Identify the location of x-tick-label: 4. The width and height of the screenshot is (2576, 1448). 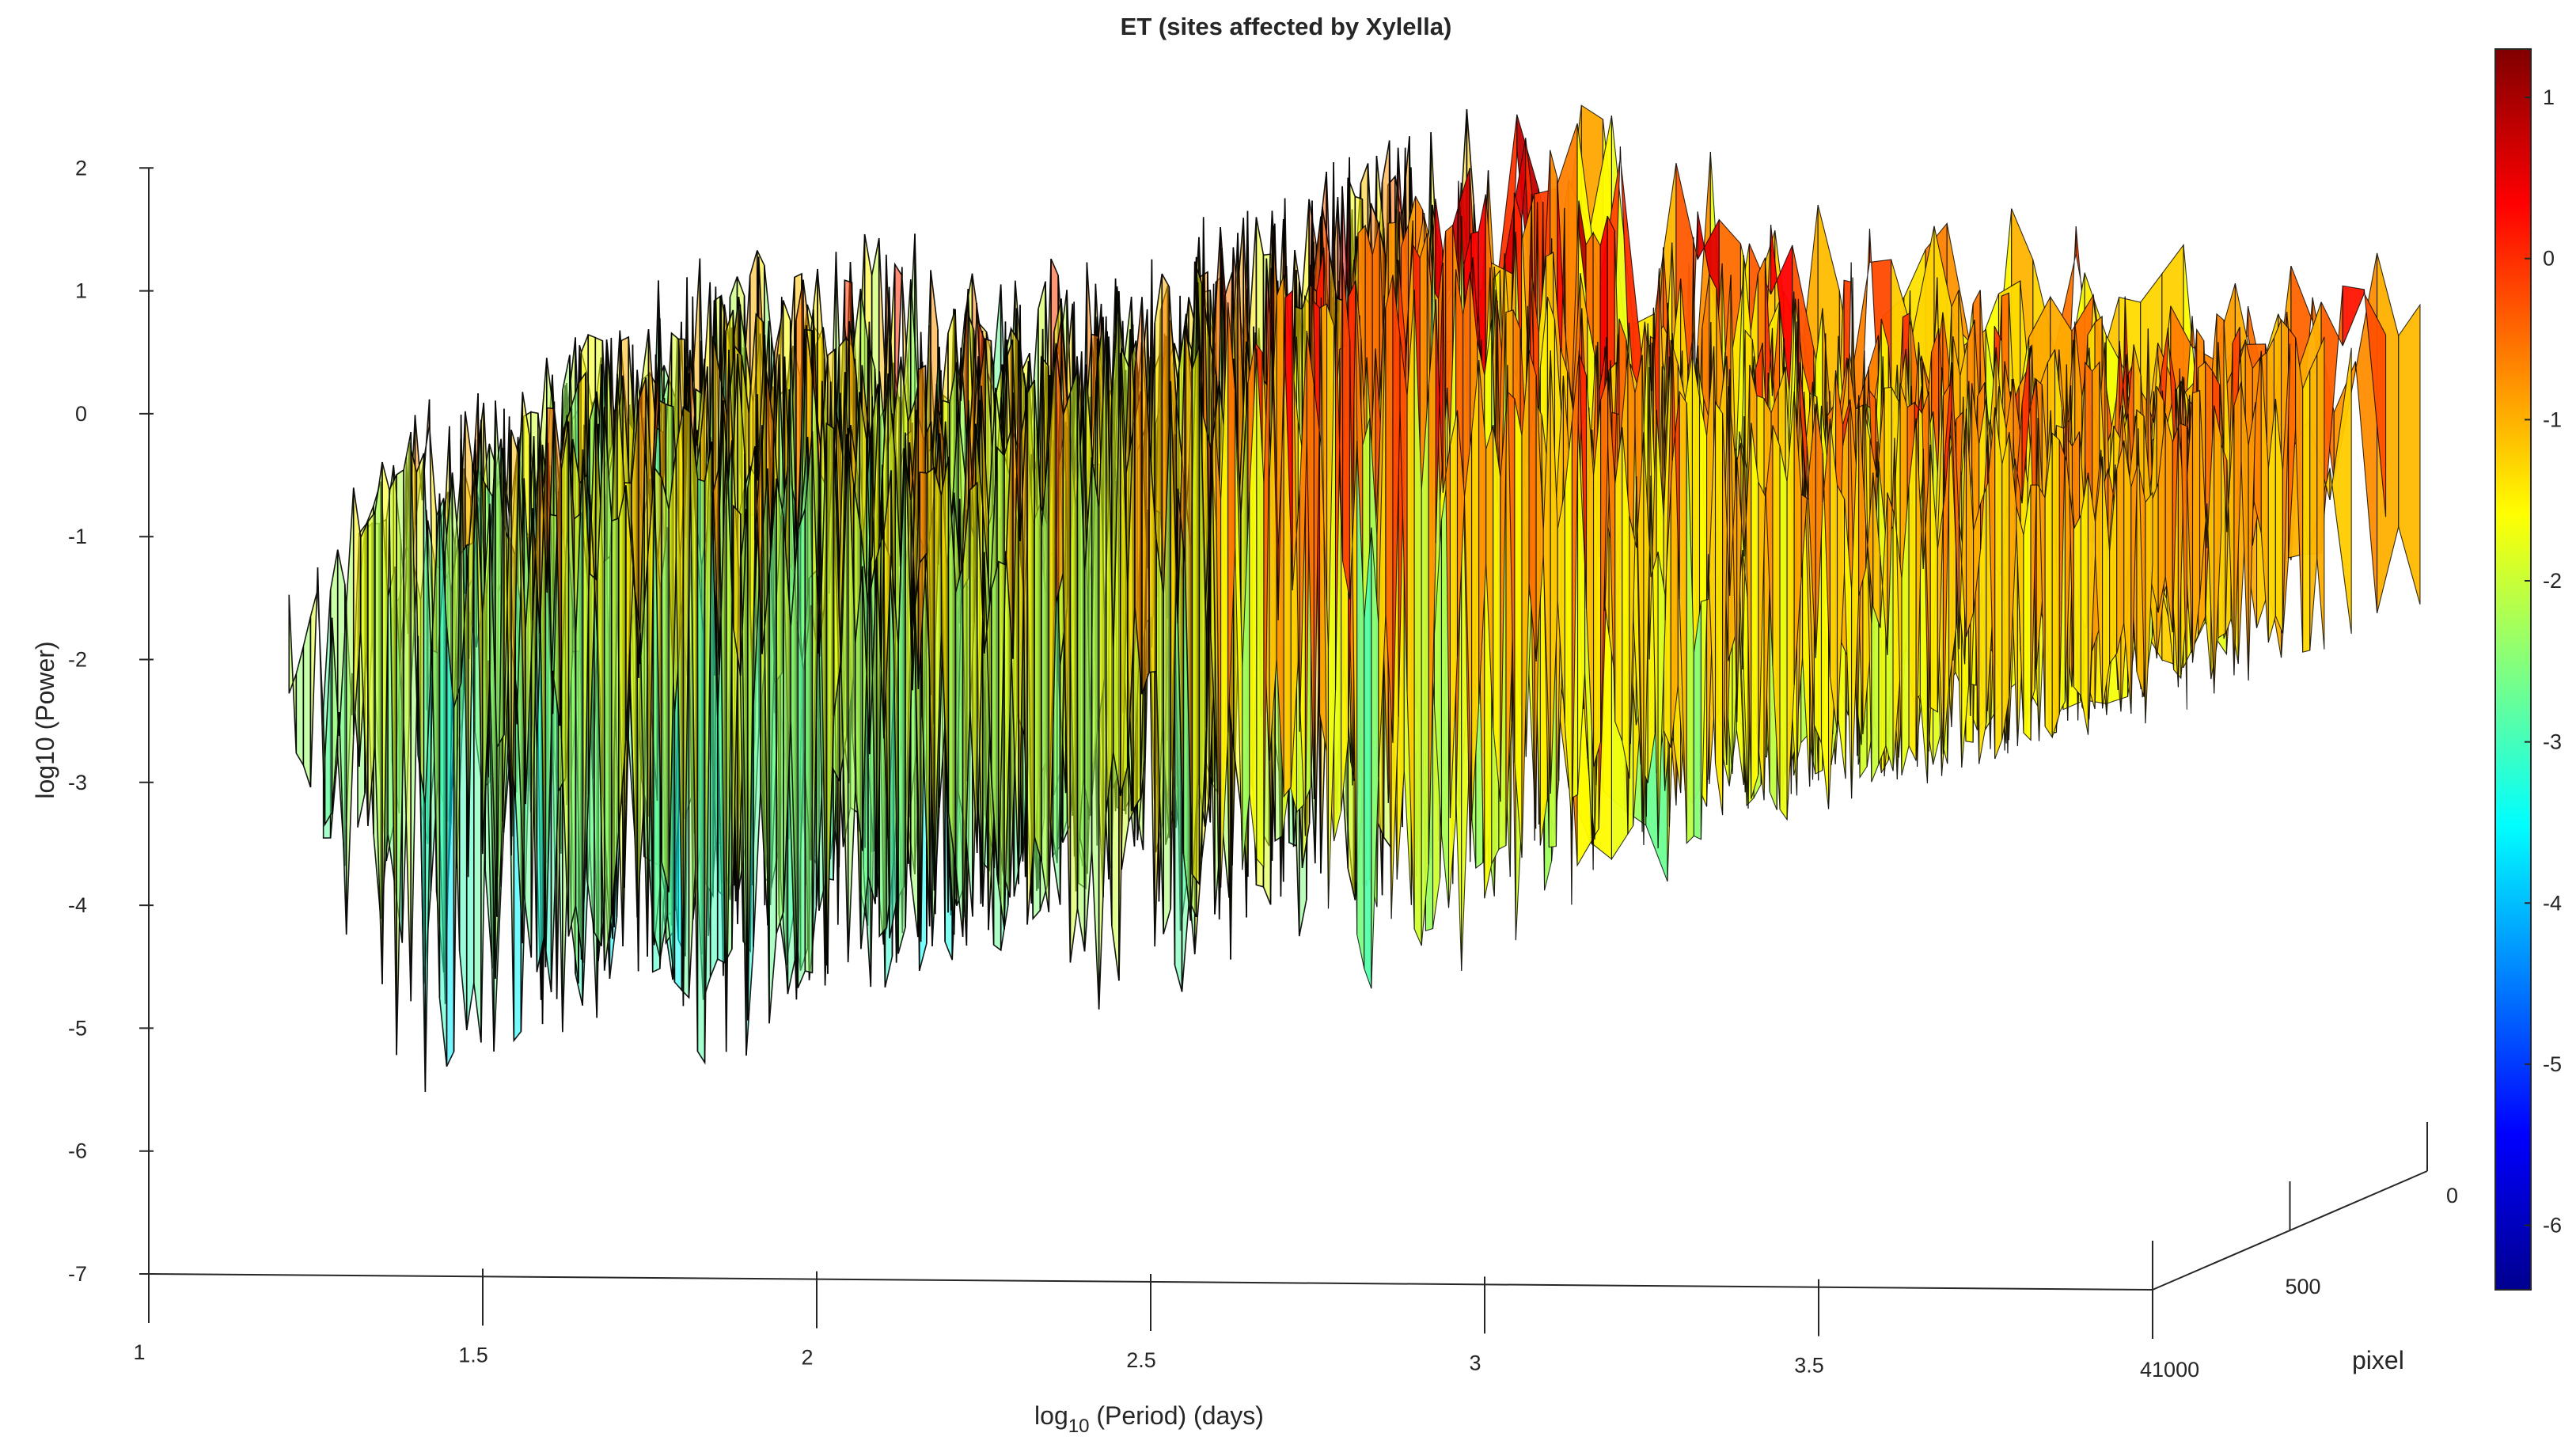
(2146, 1370).